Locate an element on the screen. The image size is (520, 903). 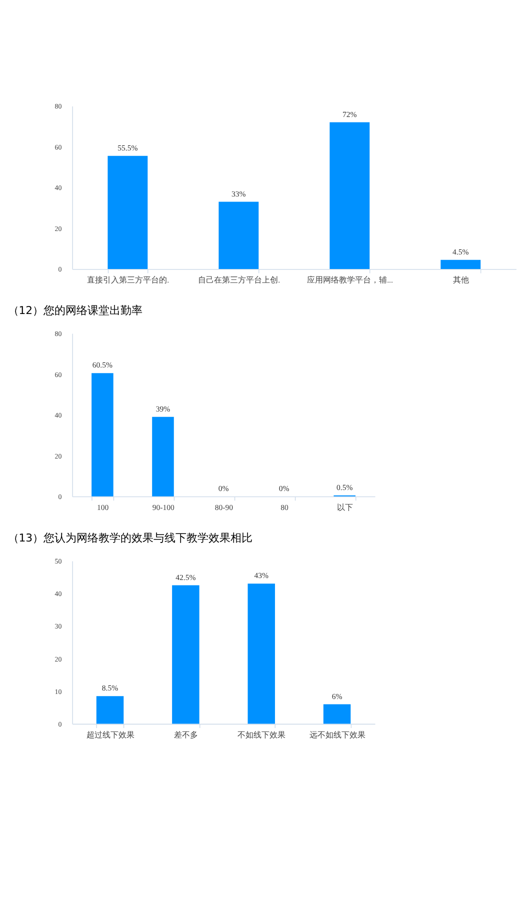
x-tick-label: 自己在第三方平台上创. is located at coordinates (239, 280).